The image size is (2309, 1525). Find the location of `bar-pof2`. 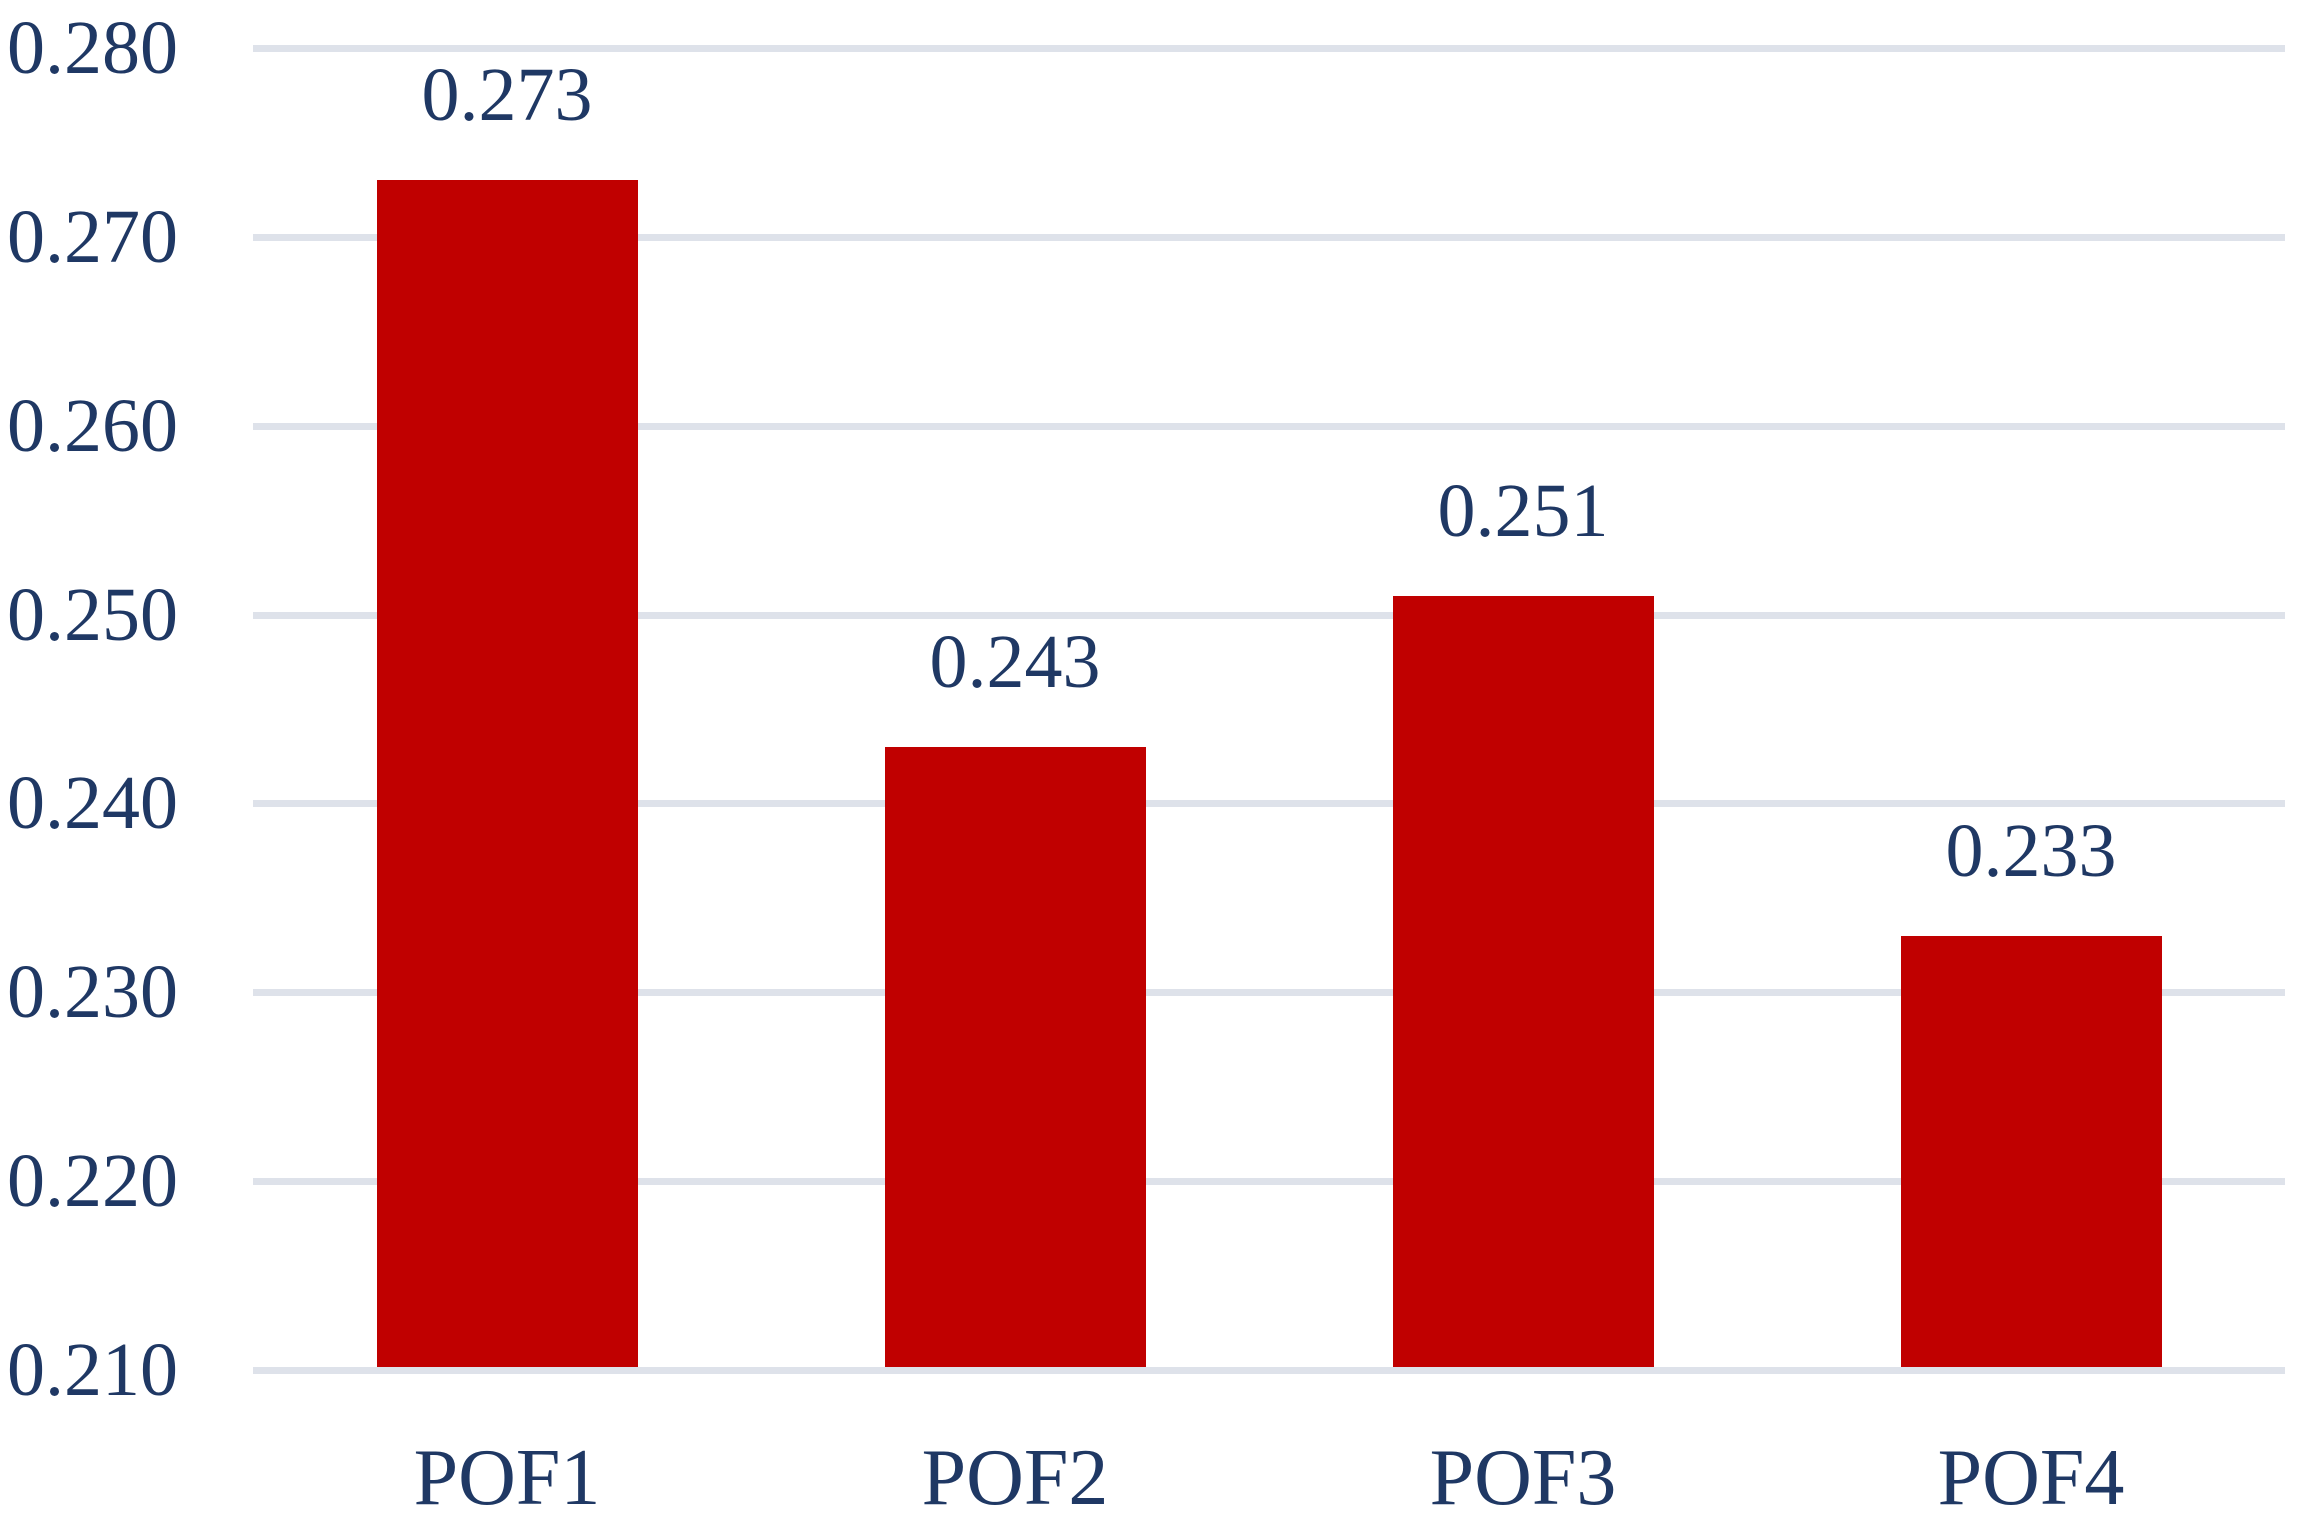

bar-pof2 is located at coordinates (1015, 1056).